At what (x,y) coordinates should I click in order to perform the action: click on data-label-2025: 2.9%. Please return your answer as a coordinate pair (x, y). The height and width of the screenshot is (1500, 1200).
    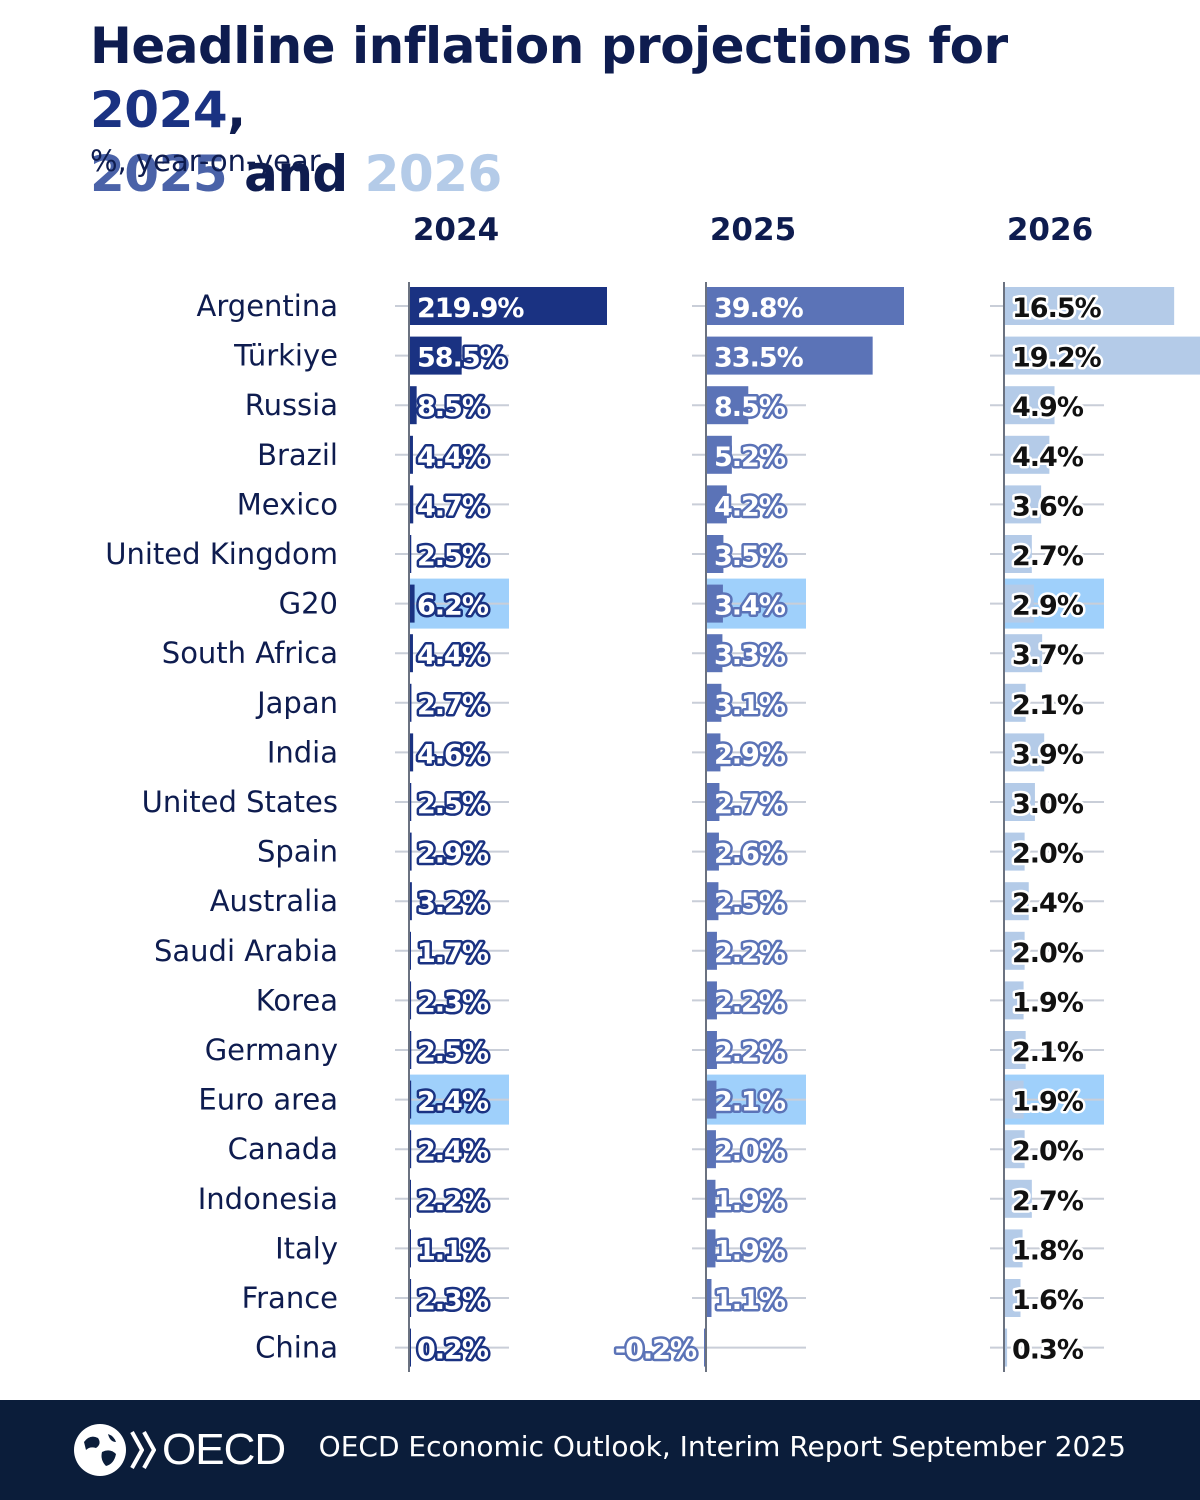
    Looking at the image, I should click on (750, 754).